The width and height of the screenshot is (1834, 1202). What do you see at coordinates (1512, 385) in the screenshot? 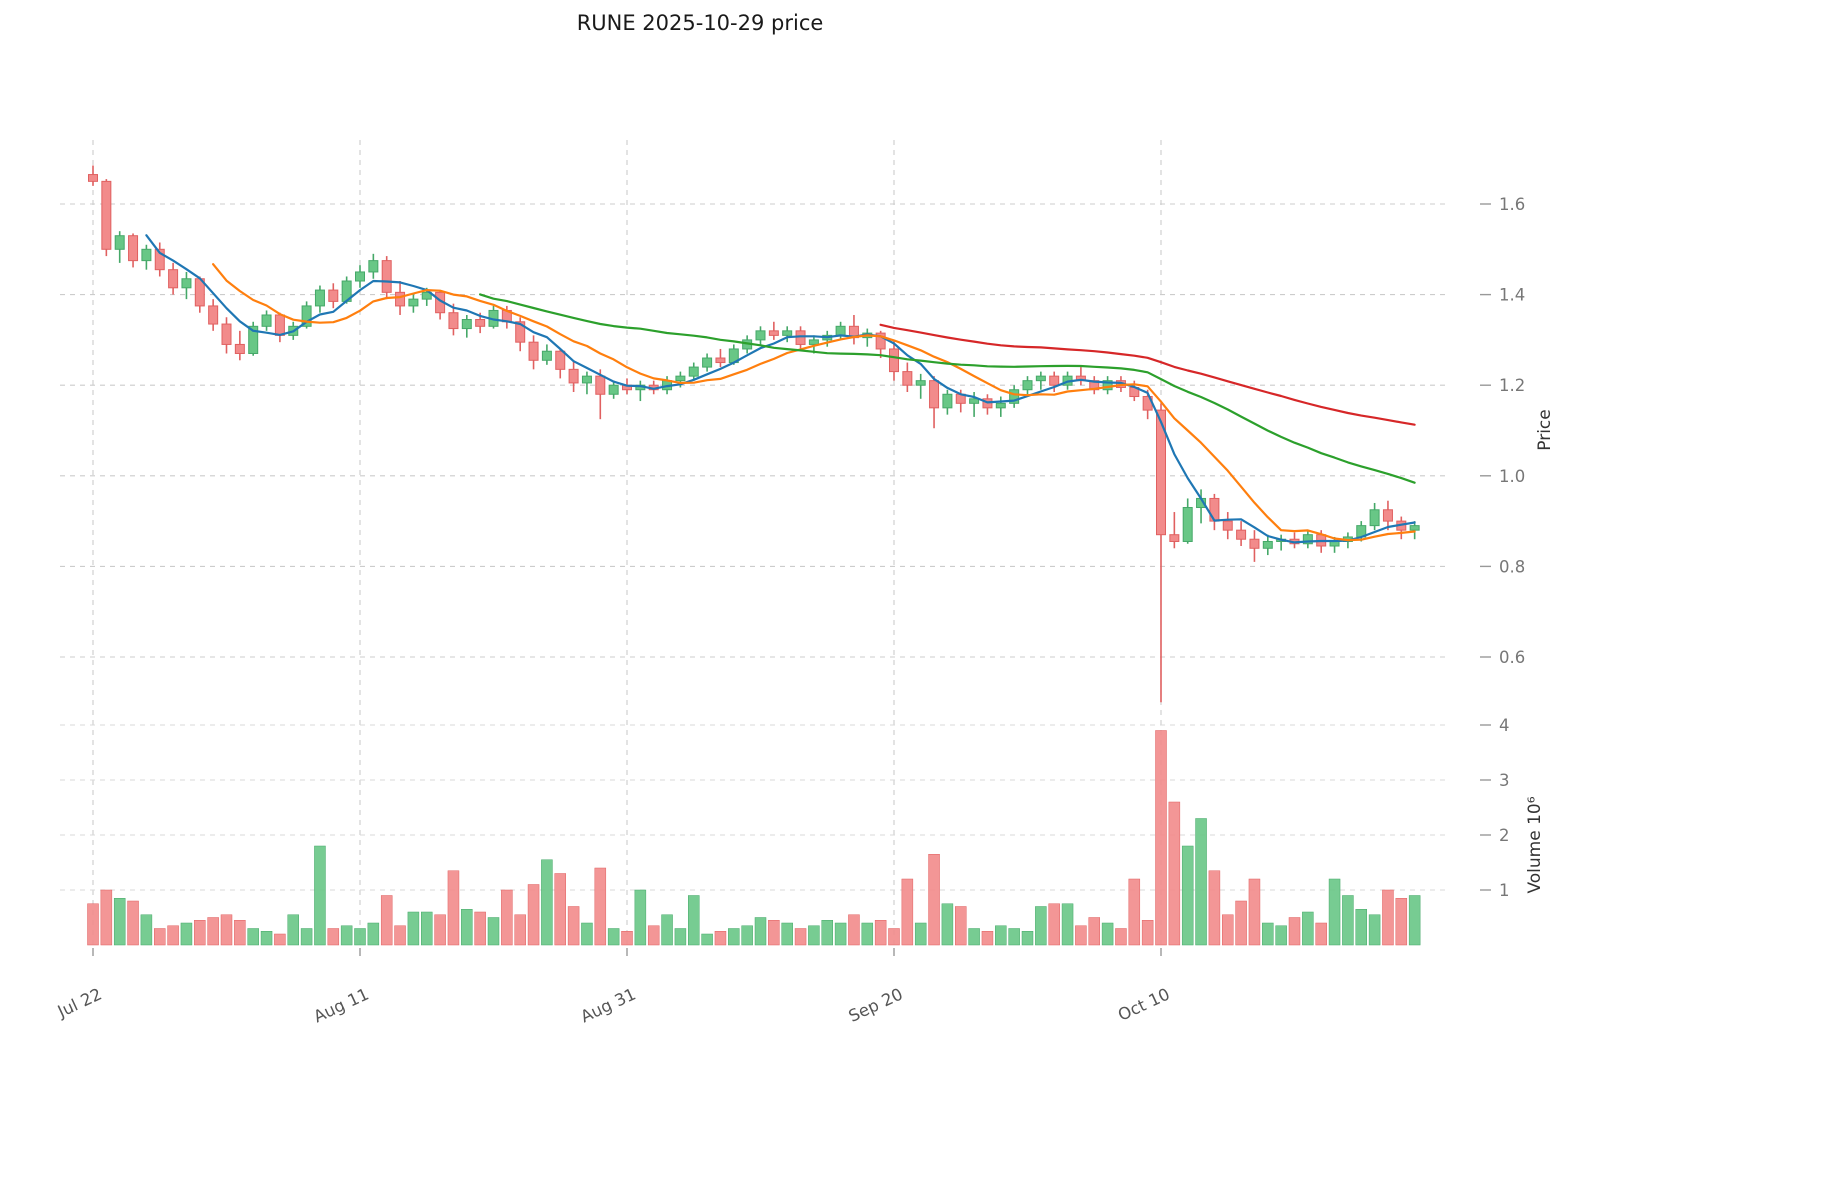
I see `price-tick-label: 1.2` at bounding box center [1512, 385].